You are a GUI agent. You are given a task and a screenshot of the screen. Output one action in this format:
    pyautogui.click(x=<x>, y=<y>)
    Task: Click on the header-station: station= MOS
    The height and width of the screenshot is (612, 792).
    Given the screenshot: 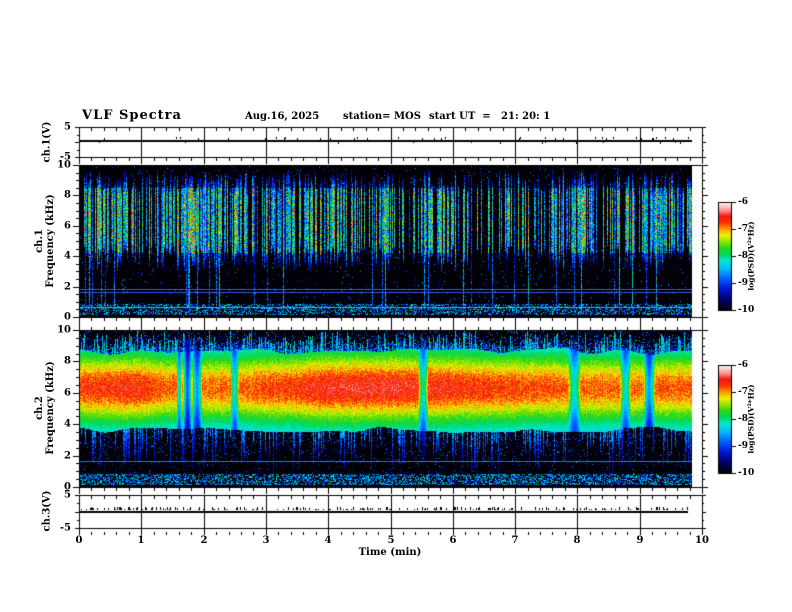 What is the action you would take?
    pyautogui.click(x=382, y=116)
    